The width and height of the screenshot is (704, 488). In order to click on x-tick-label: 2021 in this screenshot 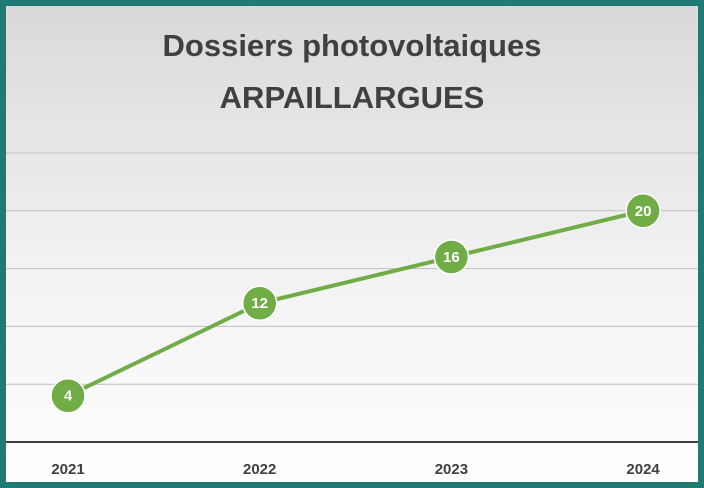, I will do `click(67, 469)`.